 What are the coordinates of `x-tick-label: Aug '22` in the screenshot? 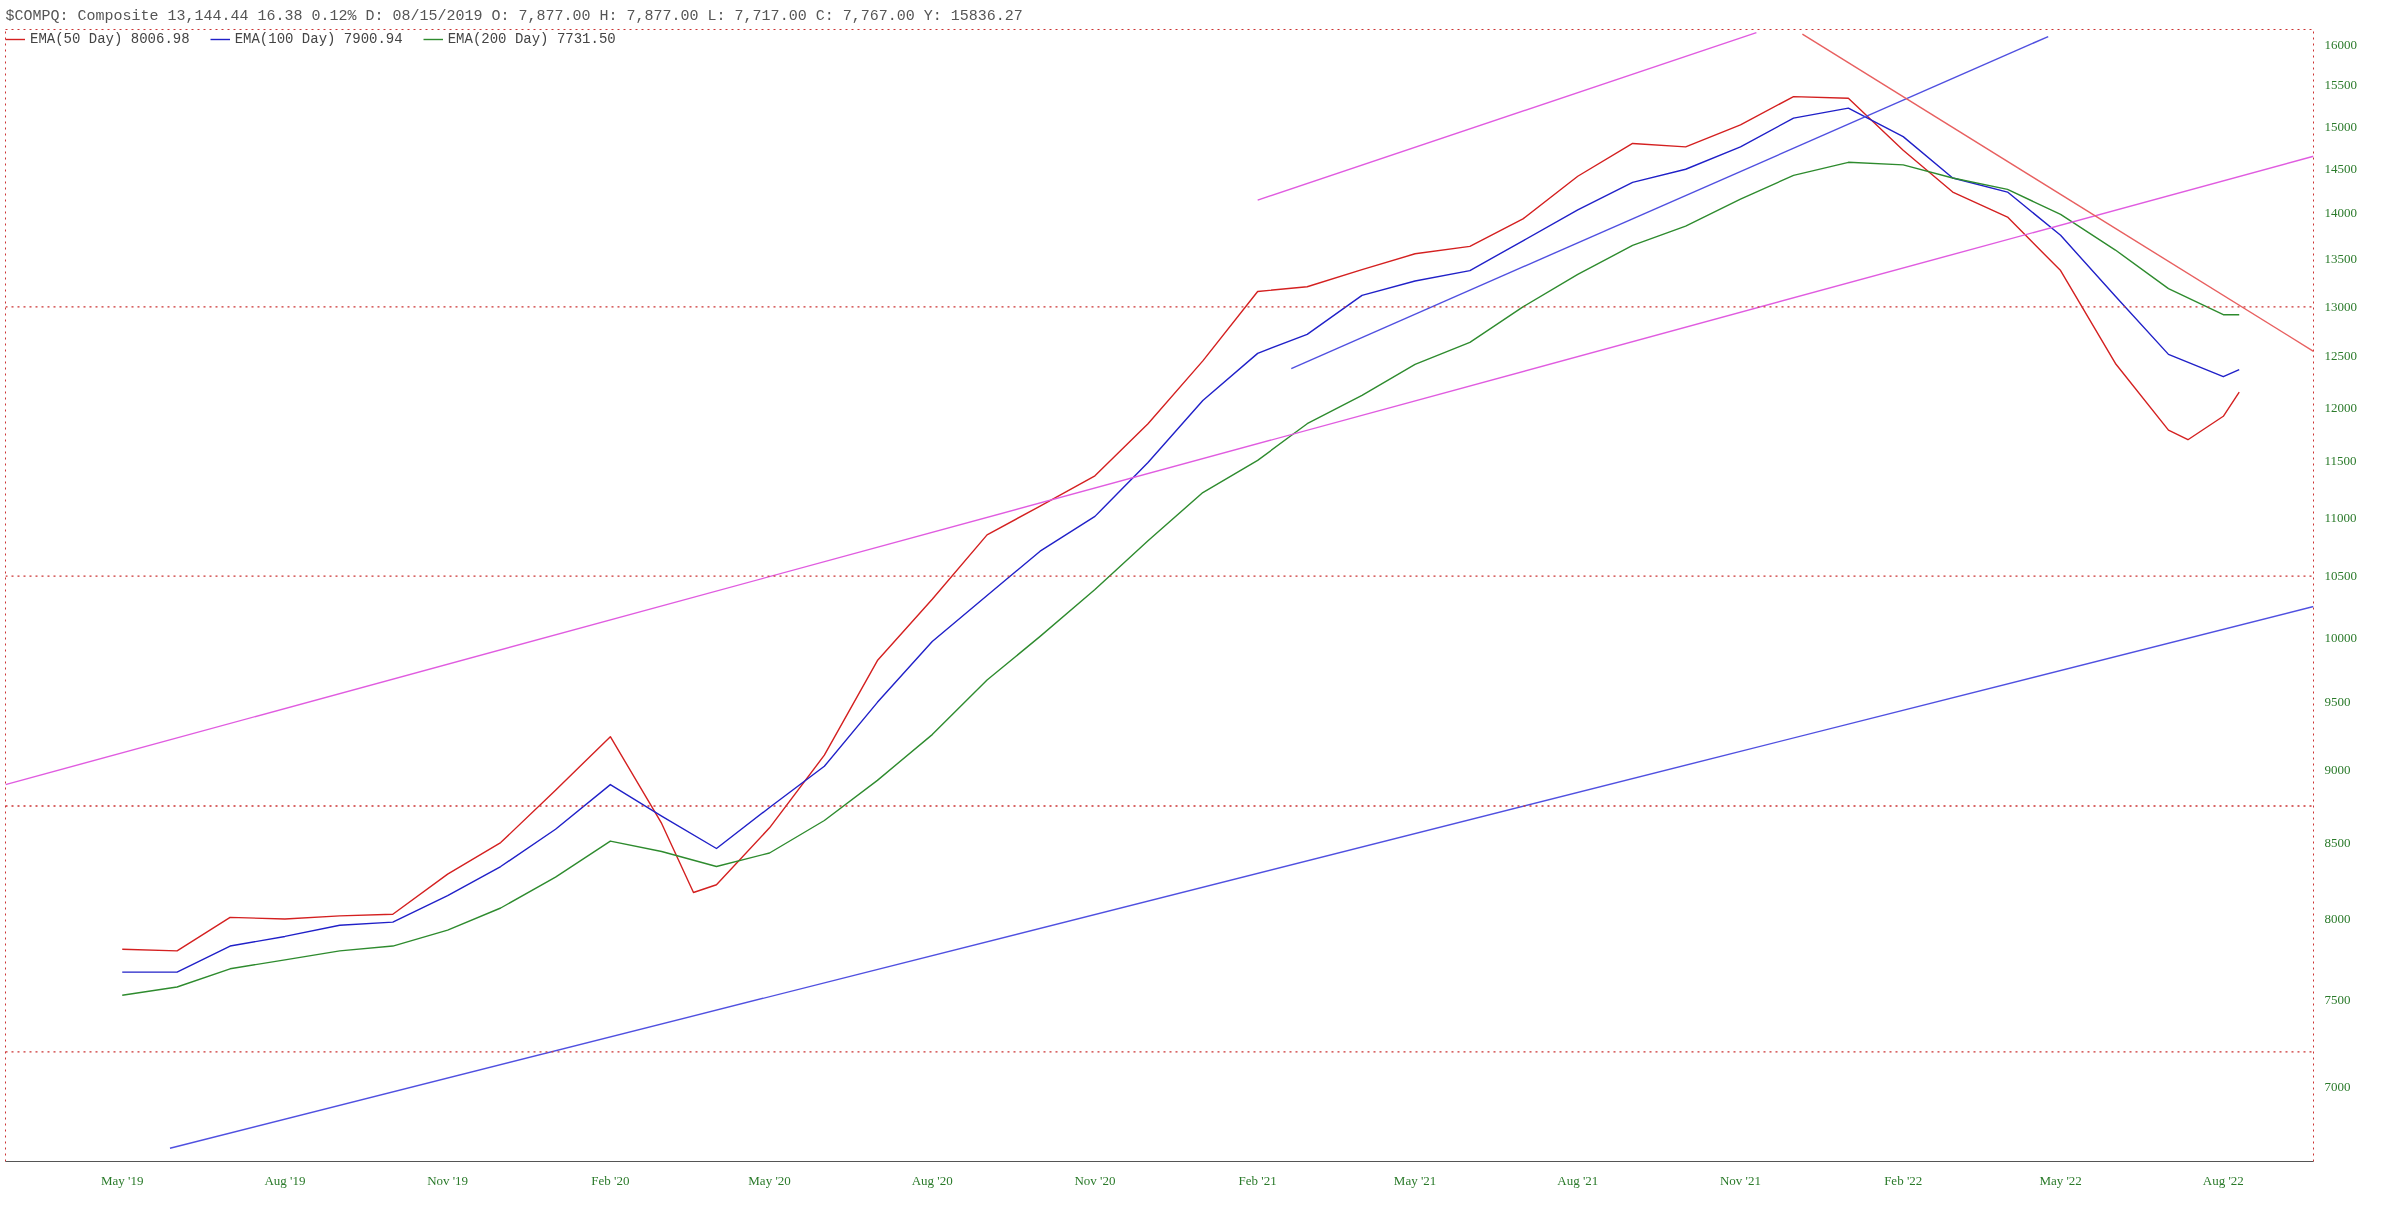 It's located at (2223, 1180).